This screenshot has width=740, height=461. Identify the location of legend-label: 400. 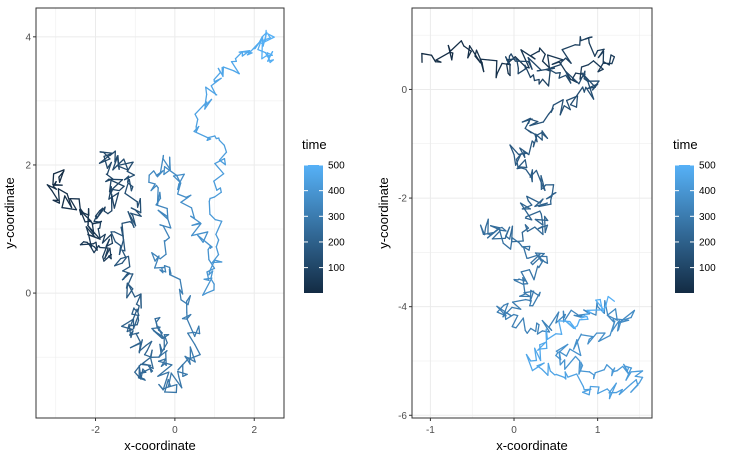
(707, 191).